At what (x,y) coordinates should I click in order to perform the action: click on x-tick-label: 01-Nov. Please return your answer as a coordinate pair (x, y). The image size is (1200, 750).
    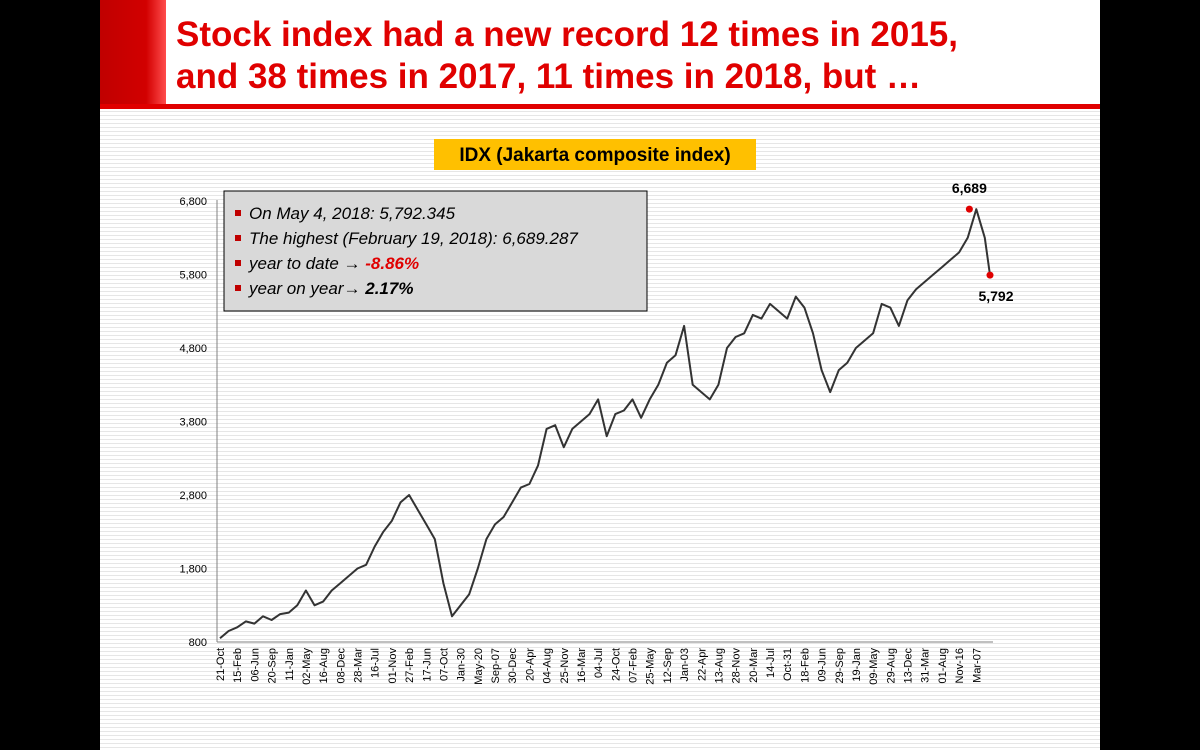
    Looking at the image, I should click on (393, 666).